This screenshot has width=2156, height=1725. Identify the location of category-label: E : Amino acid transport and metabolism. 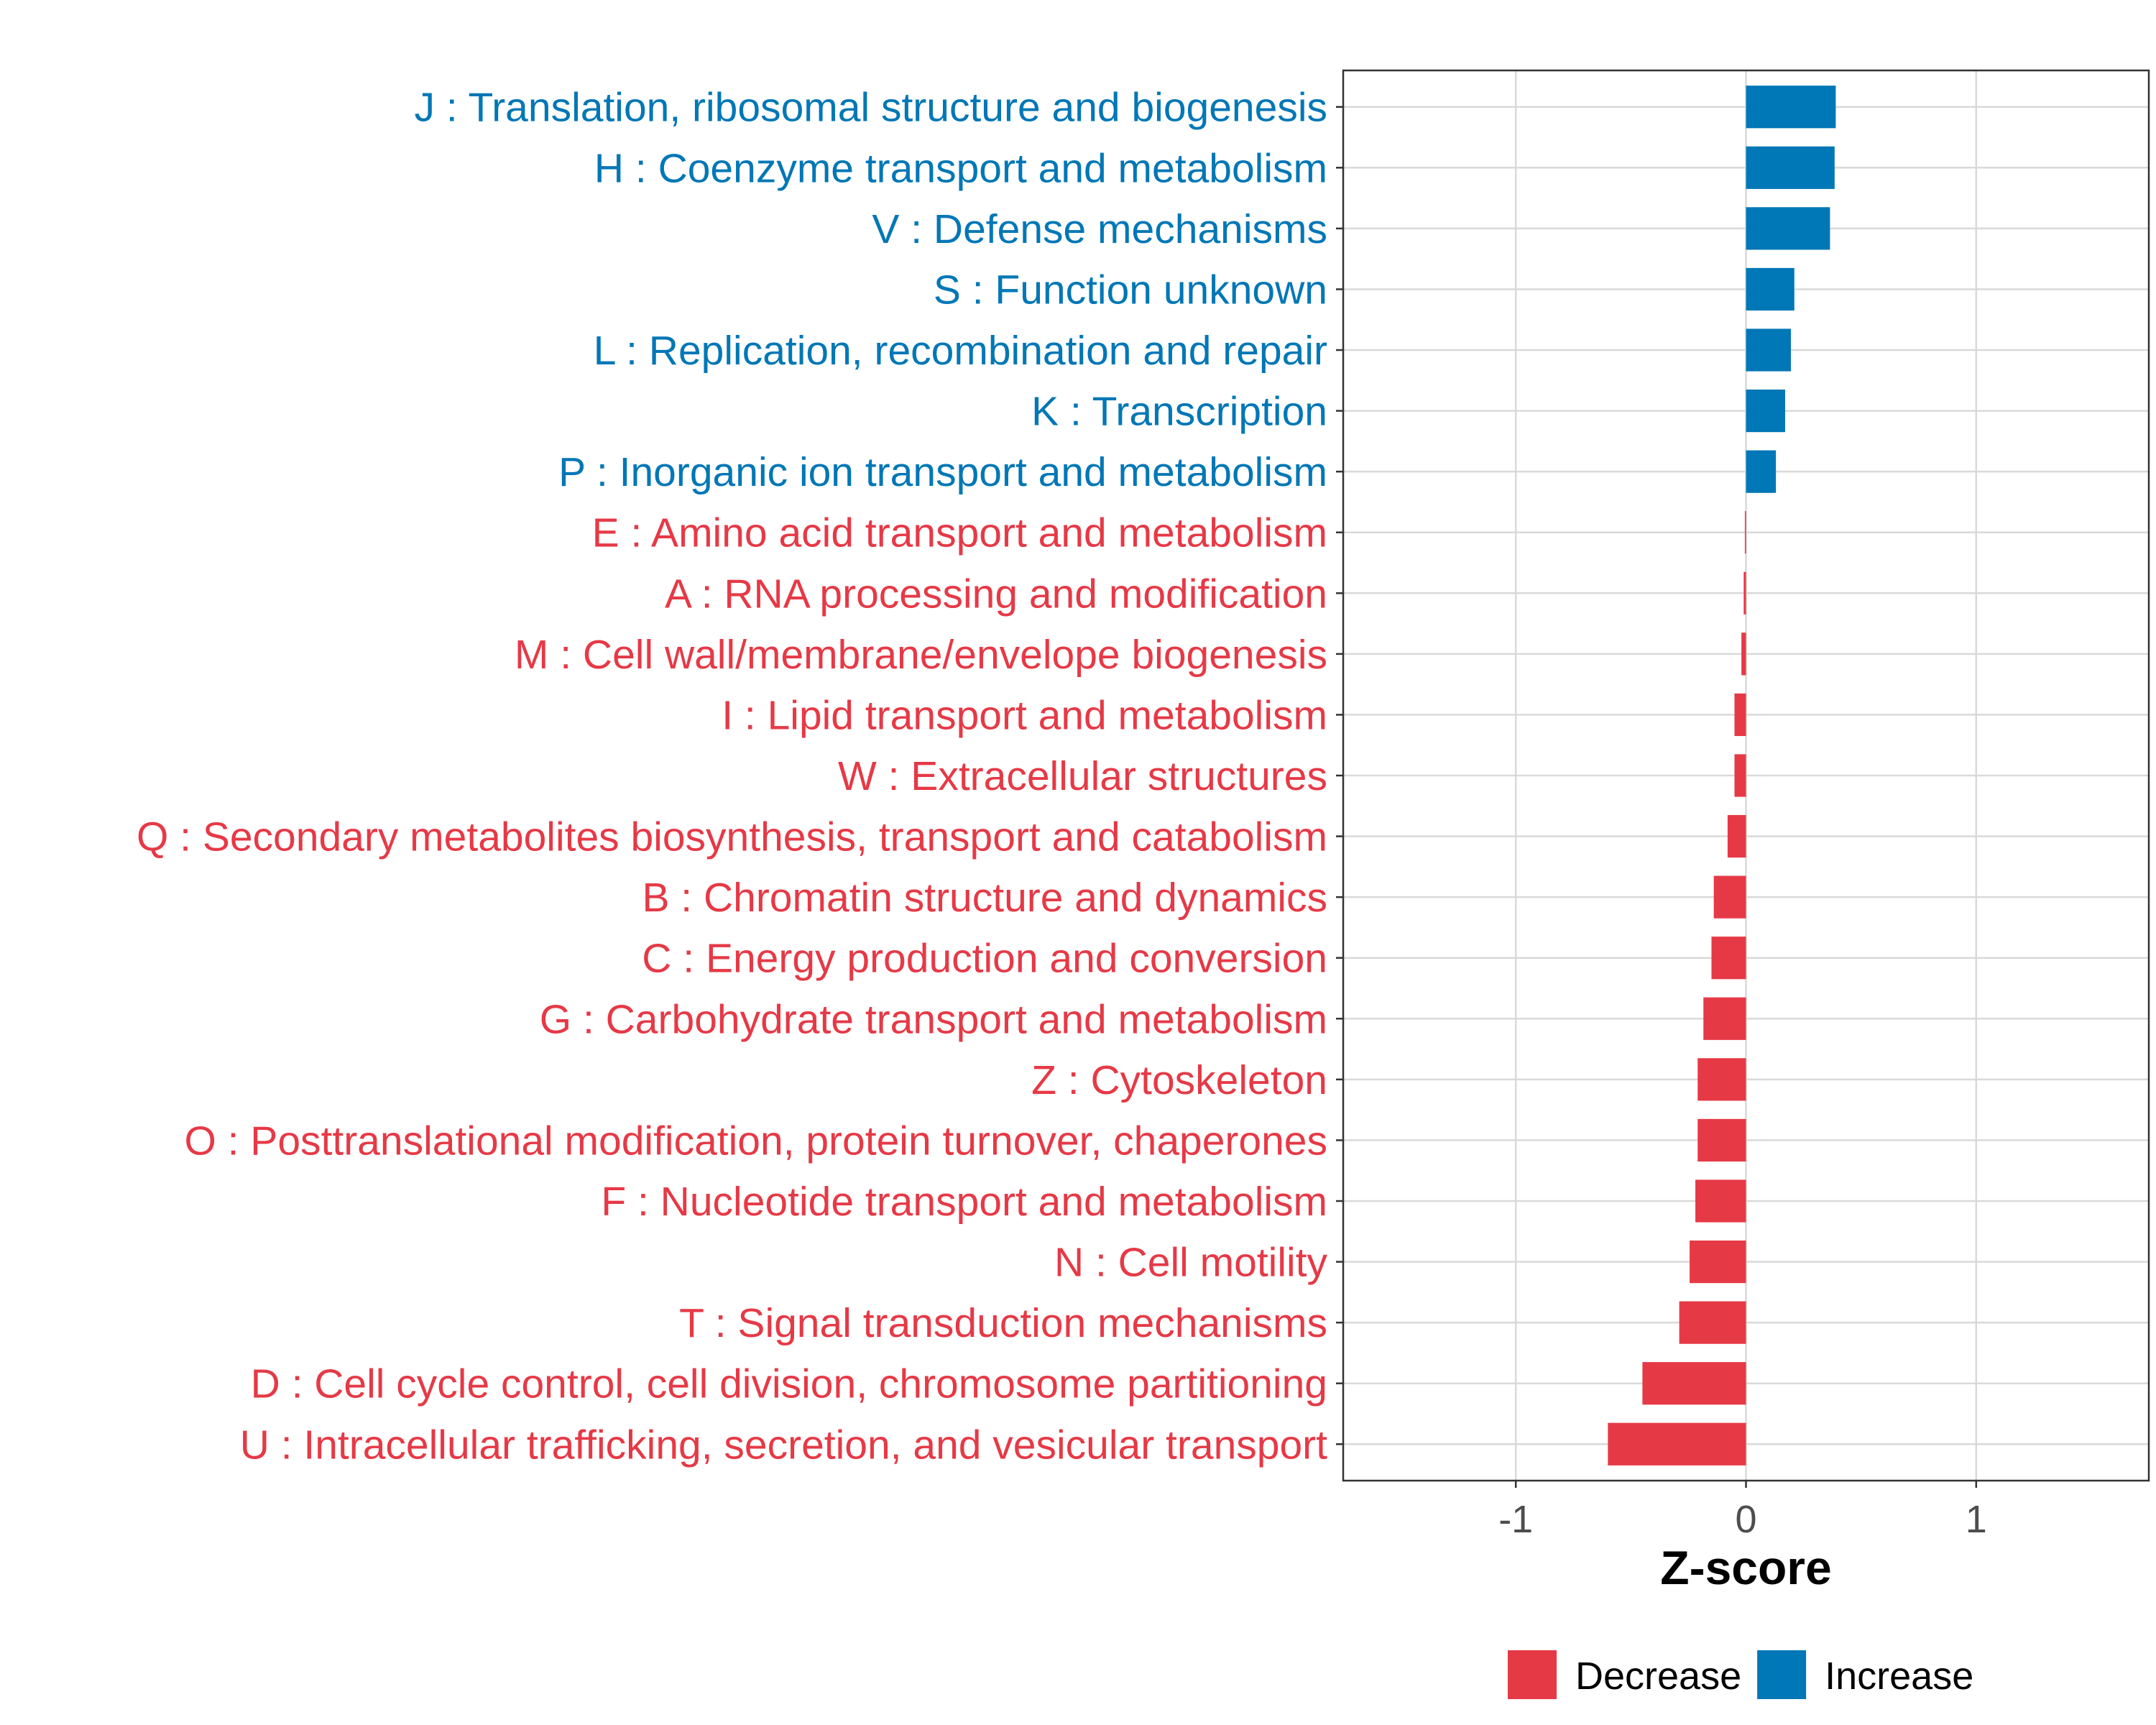
(960, 533).